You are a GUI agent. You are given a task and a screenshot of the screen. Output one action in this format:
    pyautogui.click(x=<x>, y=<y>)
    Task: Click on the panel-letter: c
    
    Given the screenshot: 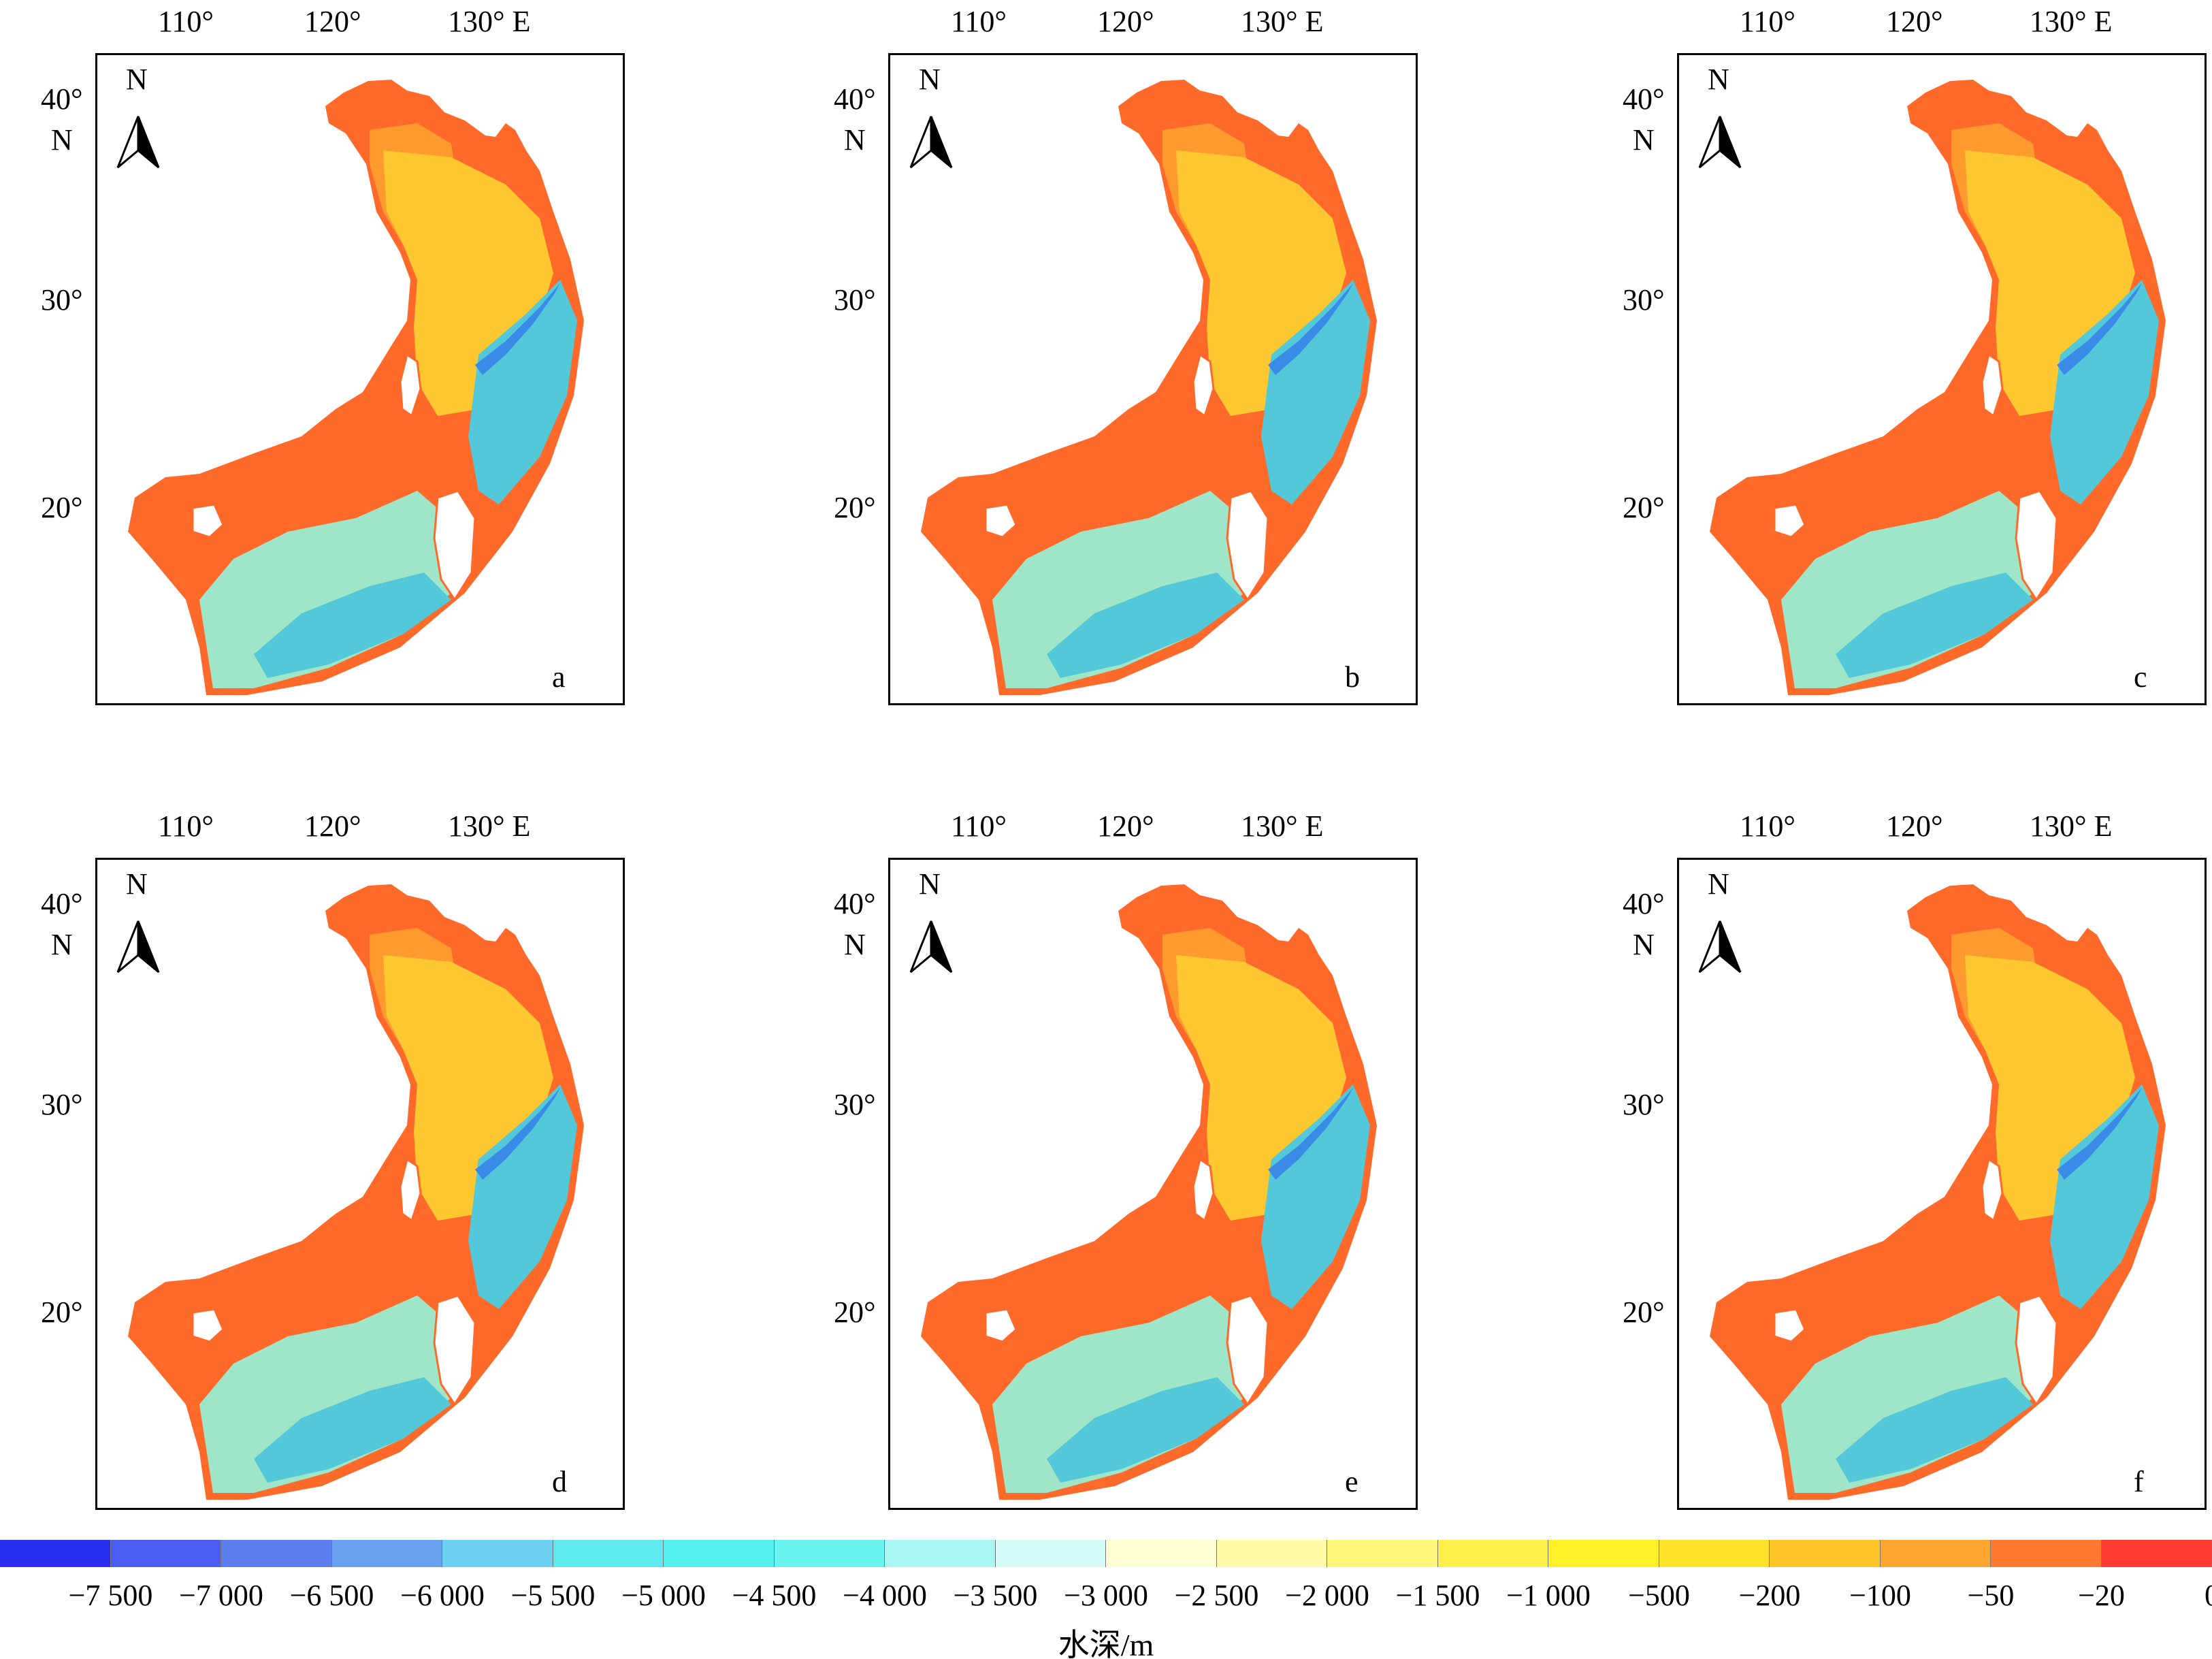 What is the action you would take?
    pyautogui.click(x=2140, y=677)
    